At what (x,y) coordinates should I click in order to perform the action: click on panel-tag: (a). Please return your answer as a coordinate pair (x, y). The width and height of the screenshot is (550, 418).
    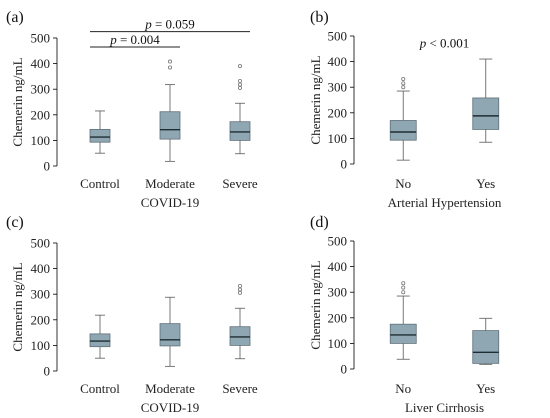
    Looking at the image, I should click on (15, 17).